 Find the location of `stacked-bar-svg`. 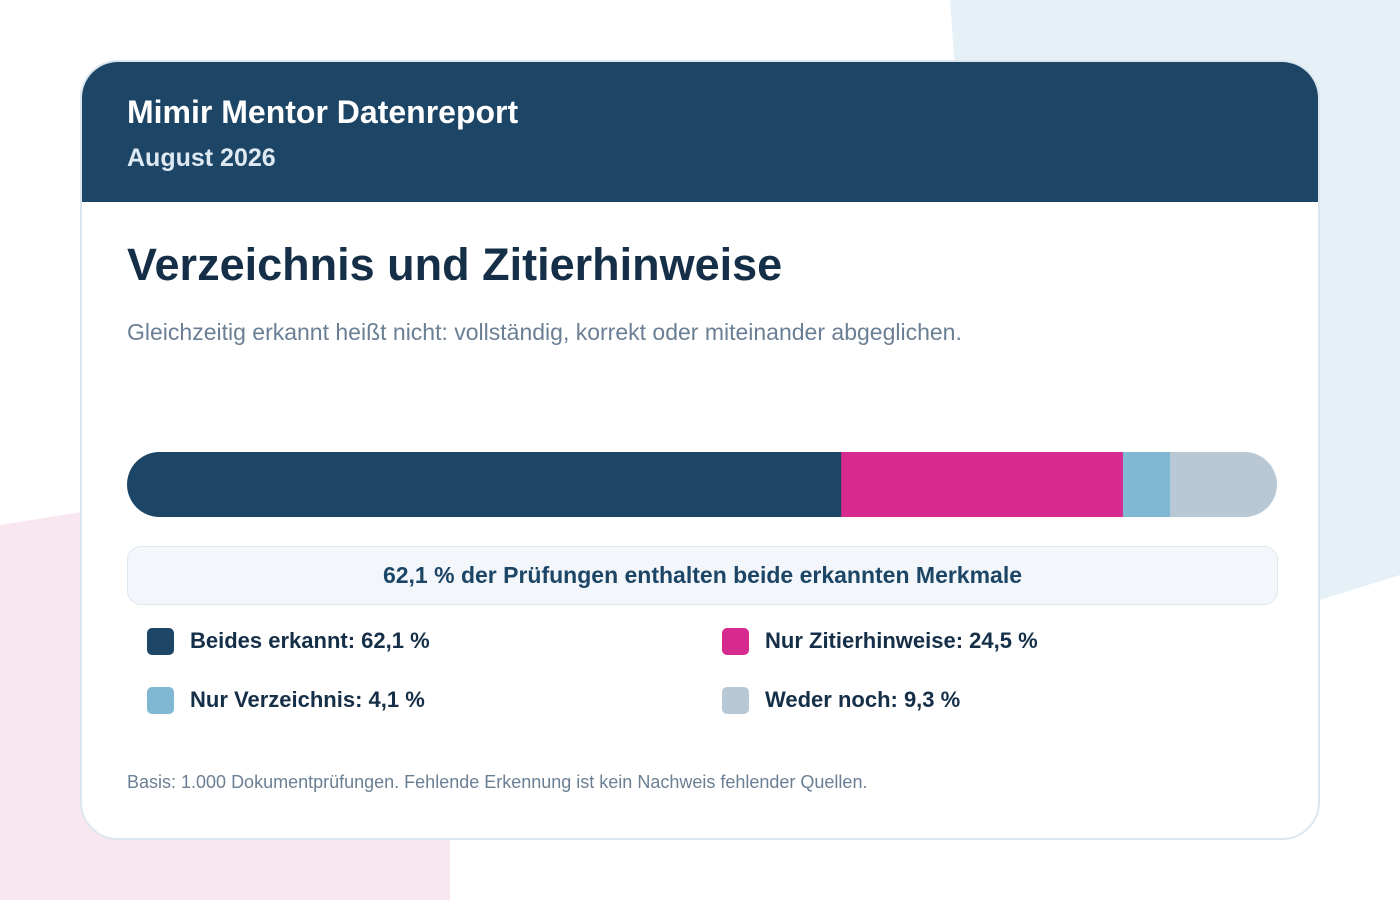

stacked-bar-svg is located at coordinates (702, 484).